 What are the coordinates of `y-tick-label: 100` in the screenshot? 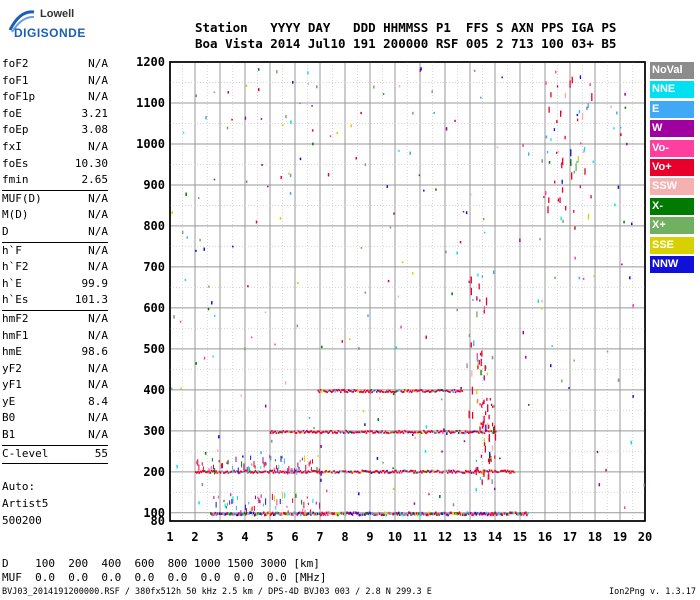 It's located at (154, 513).